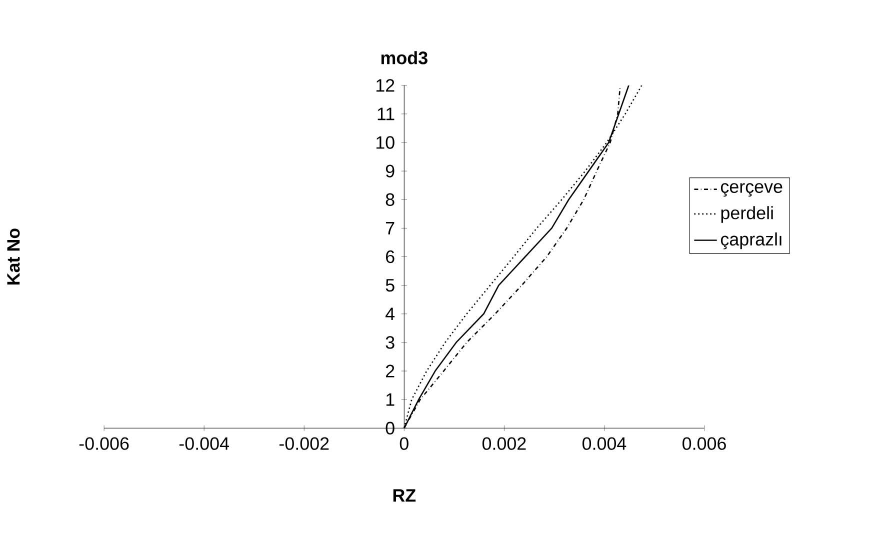  What do you see at coordinates (104, 443) in the screenshot?
I see `x-tick-label: -0.006` at bounding box center [104, 443].